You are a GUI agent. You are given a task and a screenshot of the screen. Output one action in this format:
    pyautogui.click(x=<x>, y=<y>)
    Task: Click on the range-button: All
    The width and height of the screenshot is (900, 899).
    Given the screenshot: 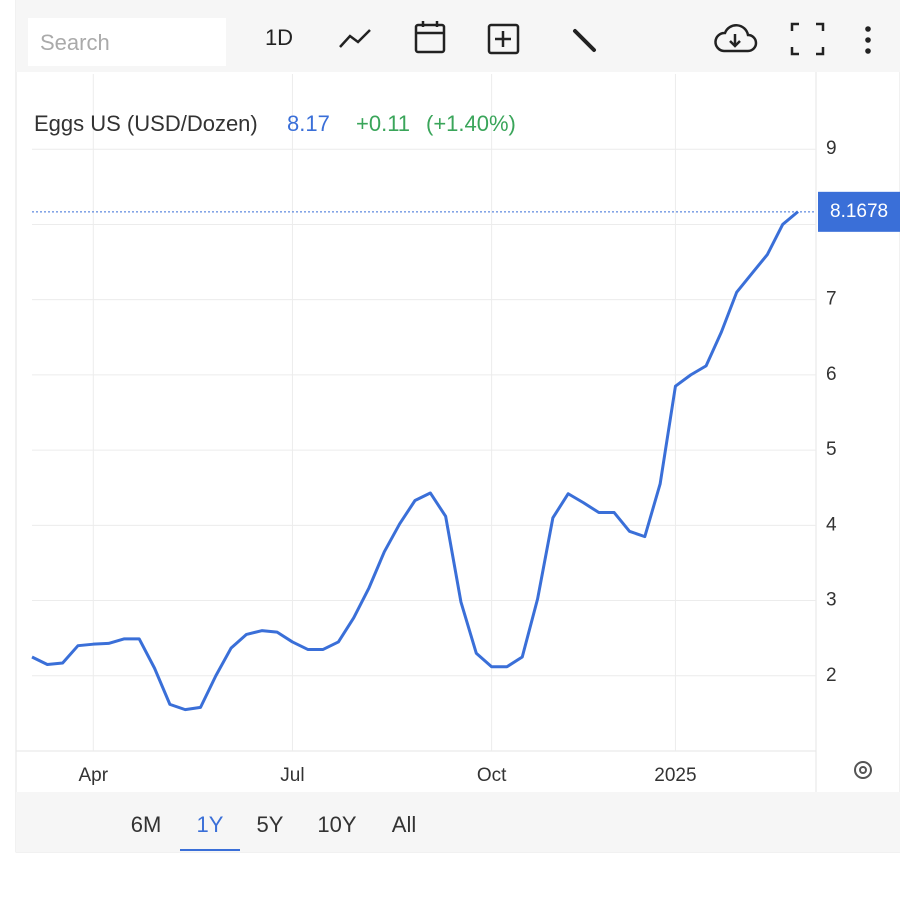 What is the action you would take?
    pyautogui.click(x=404, y=824)
    